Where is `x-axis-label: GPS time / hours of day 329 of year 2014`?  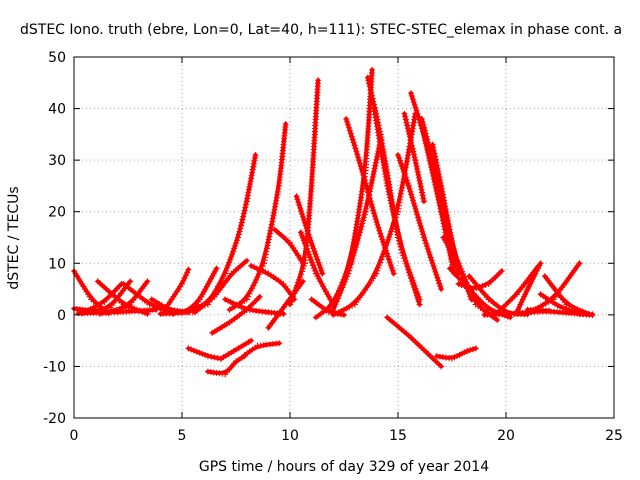
x-axis-label: GPS time / hours of day 329 of year 2014 is located at coordinates (344, 467).